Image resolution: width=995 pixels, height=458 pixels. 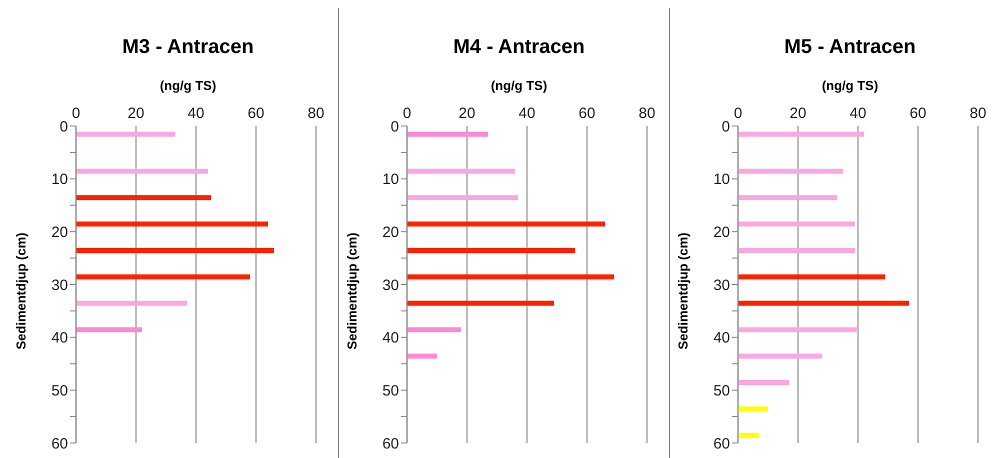 What do you see at coordinates (850, 47) in the screenshot?
I see `chart-title: M5 - Antracen` at bounding box center [850, 47].